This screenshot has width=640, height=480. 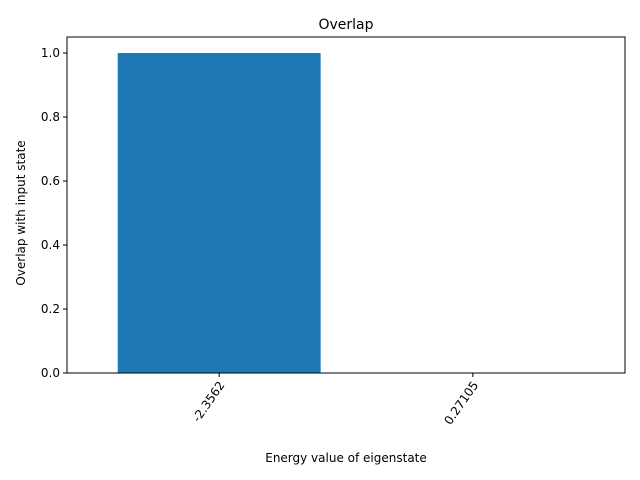 What do you see at coordinates (209, 402) in the screenshot?
I see `x-tick-label: -2.3562` at bounding box center [209, 402].